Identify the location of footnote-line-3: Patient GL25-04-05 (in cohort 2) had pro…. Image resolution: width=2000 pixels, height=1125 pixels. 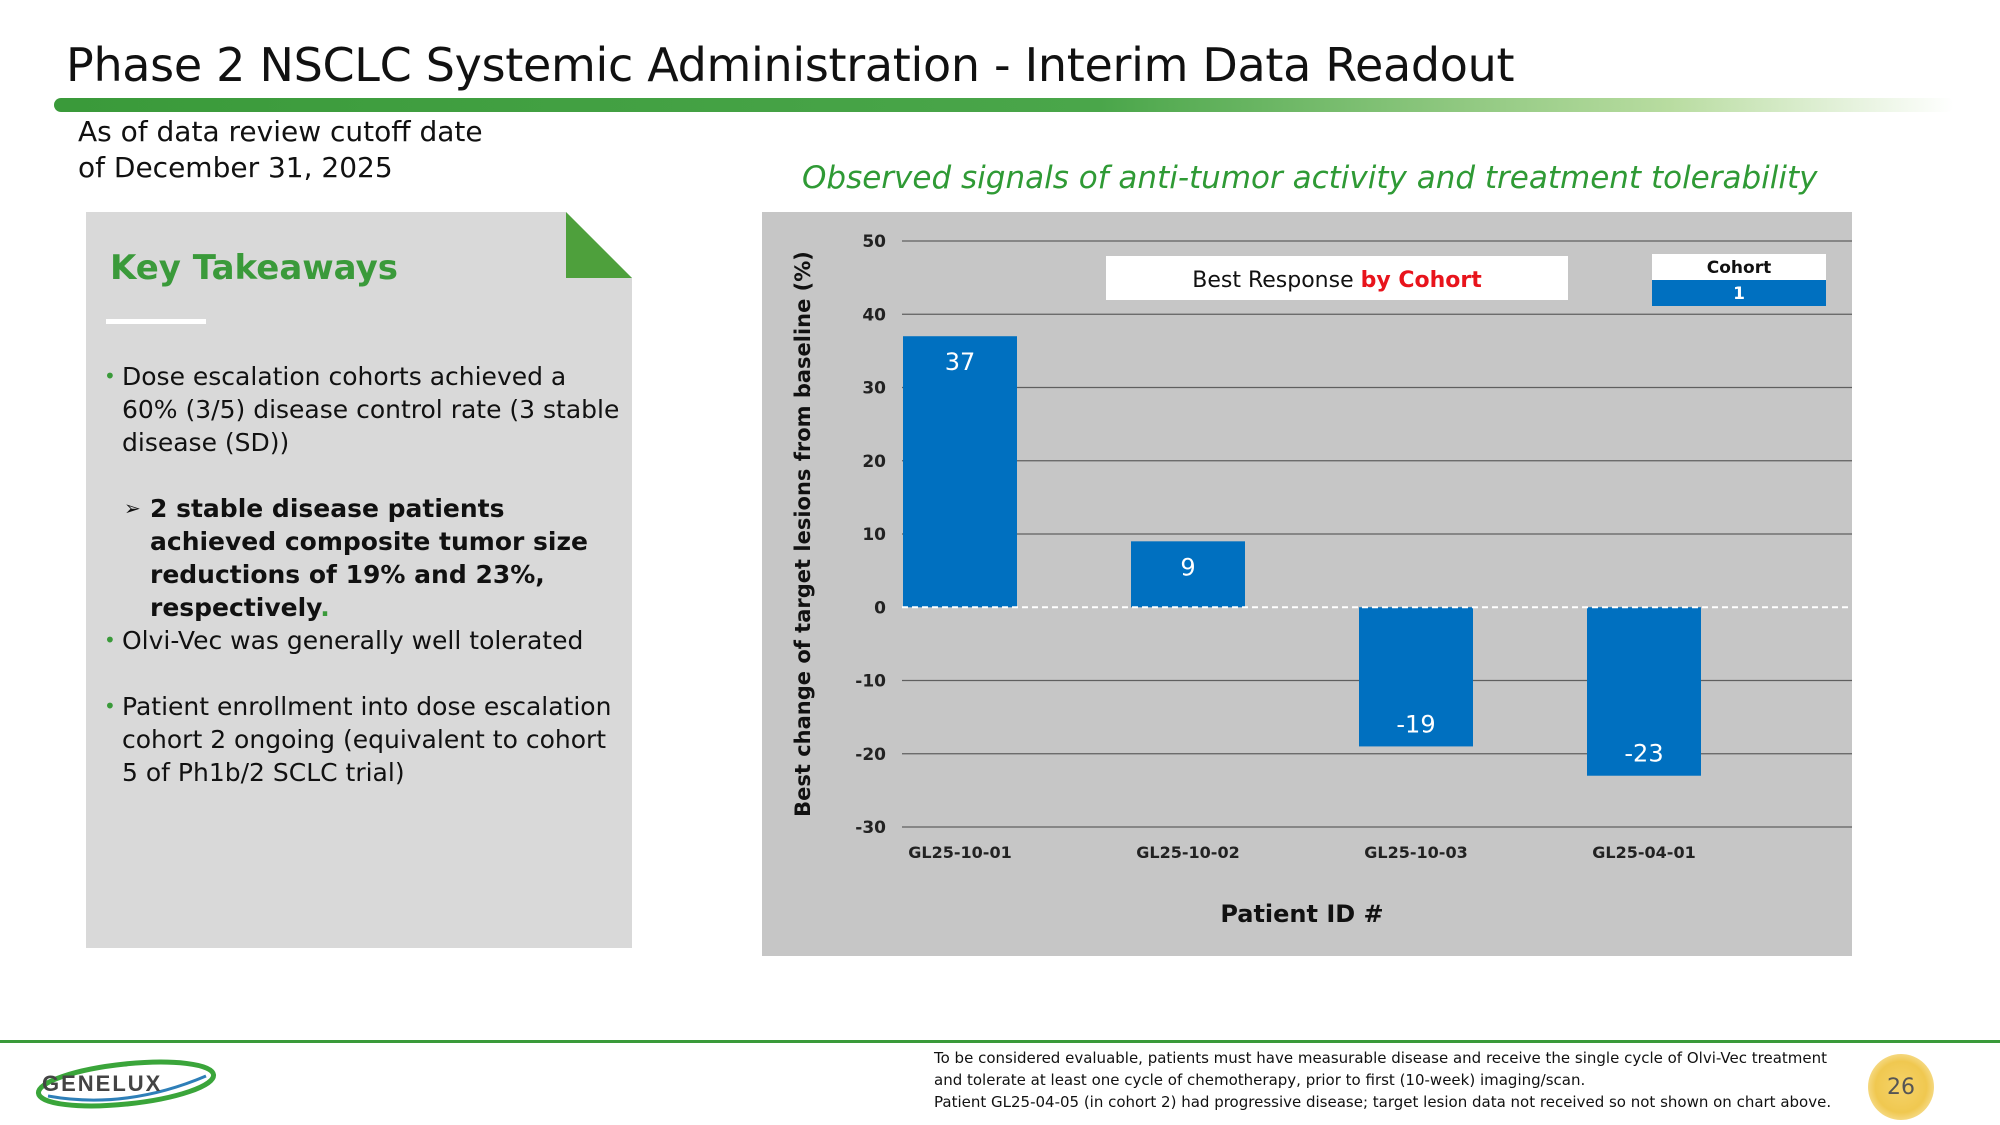
(1383, 1102).